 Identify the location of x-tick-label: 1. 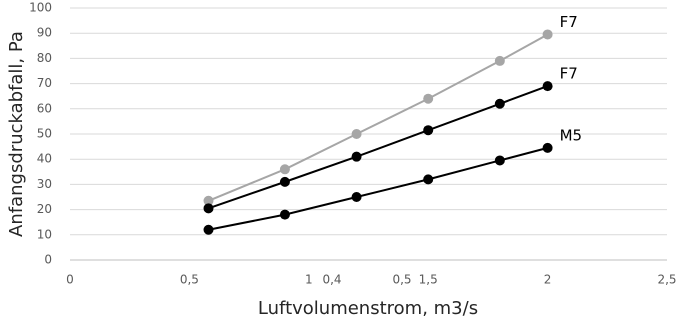
(309, 280).